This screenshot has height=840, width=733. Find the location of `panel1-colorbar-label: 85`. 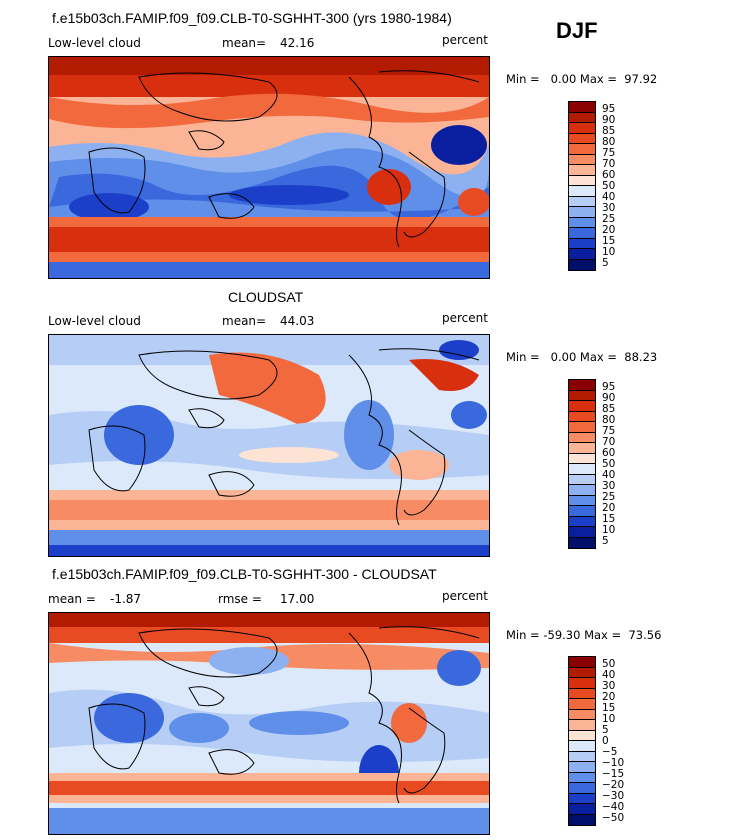

panel1-colorbar-label: 85 is located at coordinates (609, 131).